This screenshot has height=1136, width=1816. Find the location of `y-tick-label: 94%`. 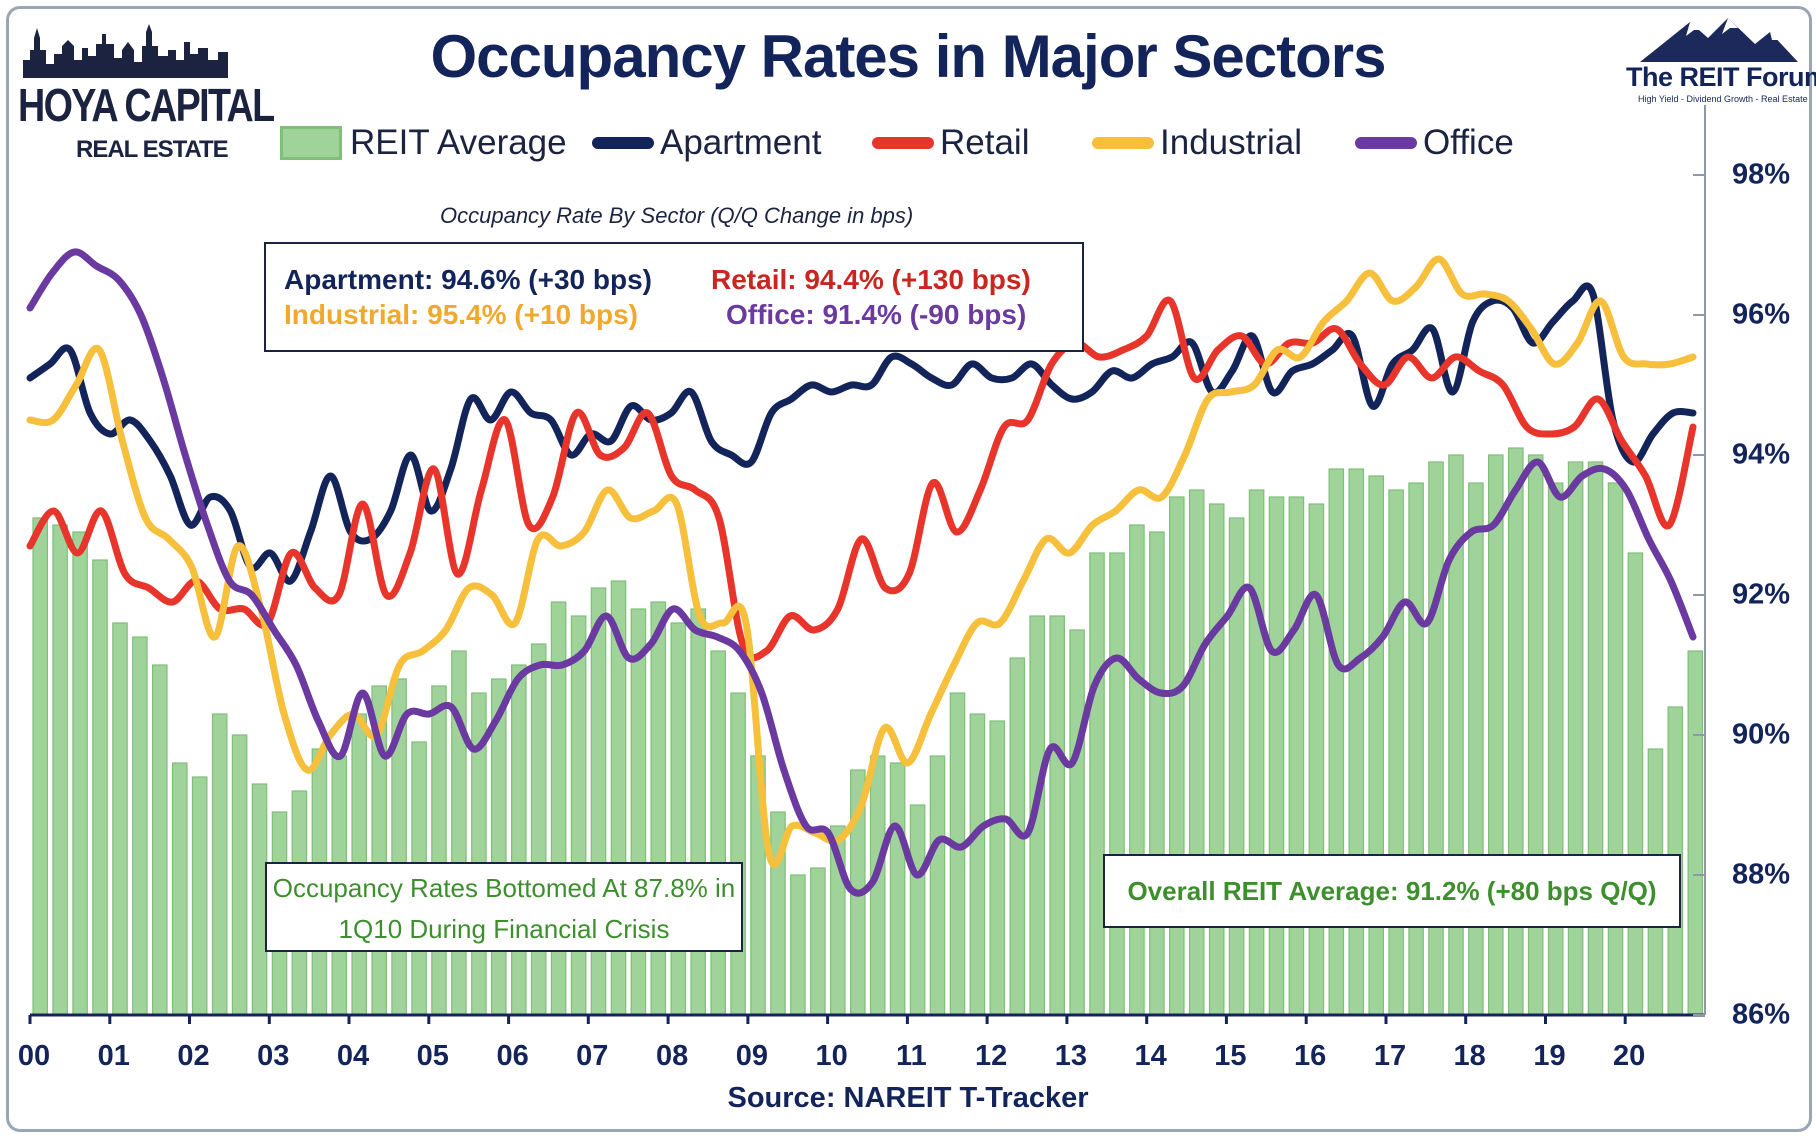

y-tick-label: 94% is located at coordinates (1761, 454).